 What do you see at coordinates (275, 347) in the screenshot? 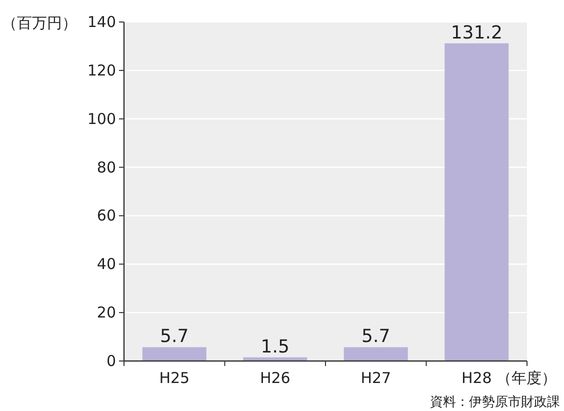
I see `data-label: 1.5` at bounding box center [275, 347].